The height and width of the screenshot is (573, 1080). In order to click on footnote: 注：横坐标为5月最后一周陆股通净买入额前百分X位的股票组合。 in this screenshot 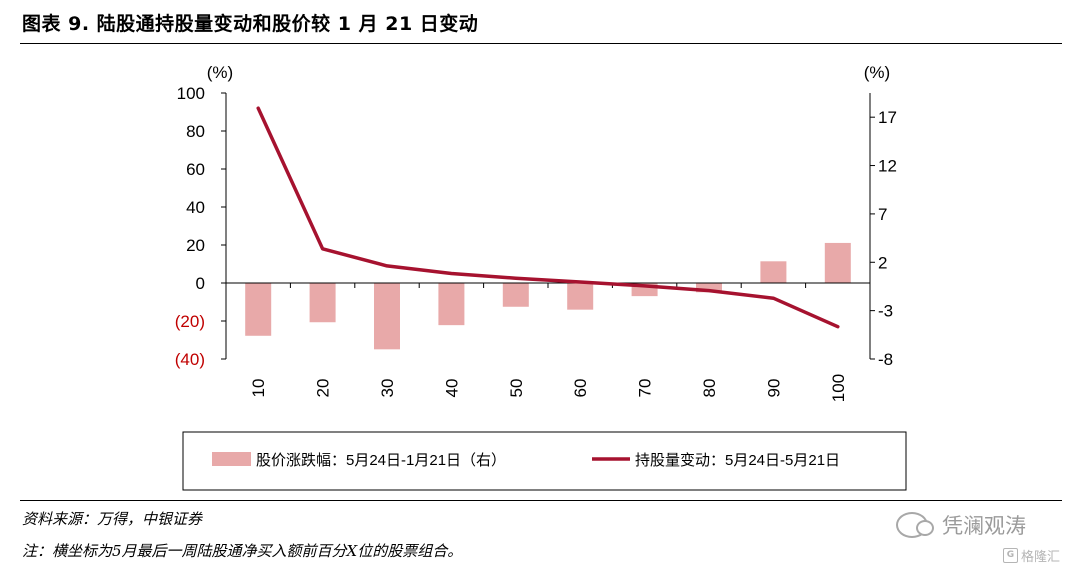, I will do `click(242, 551)`.